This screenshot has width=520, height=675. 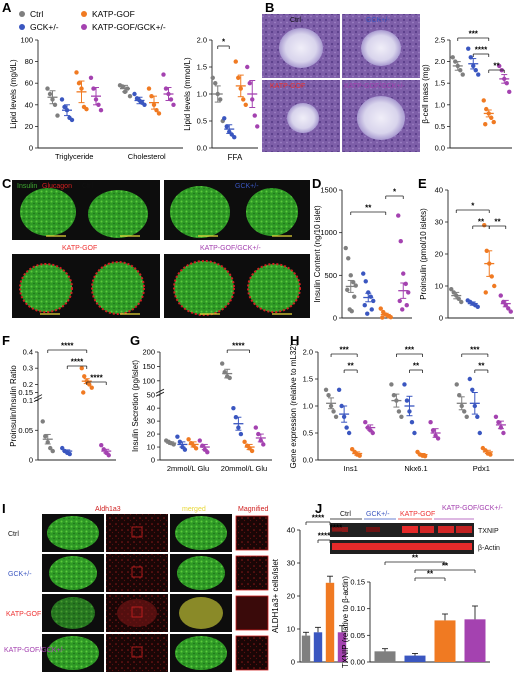 What do you see at coordinates (378, 514) in the screenshot?
I see `j-group-gck: GCK+/-` at bounding box center [378, 514].